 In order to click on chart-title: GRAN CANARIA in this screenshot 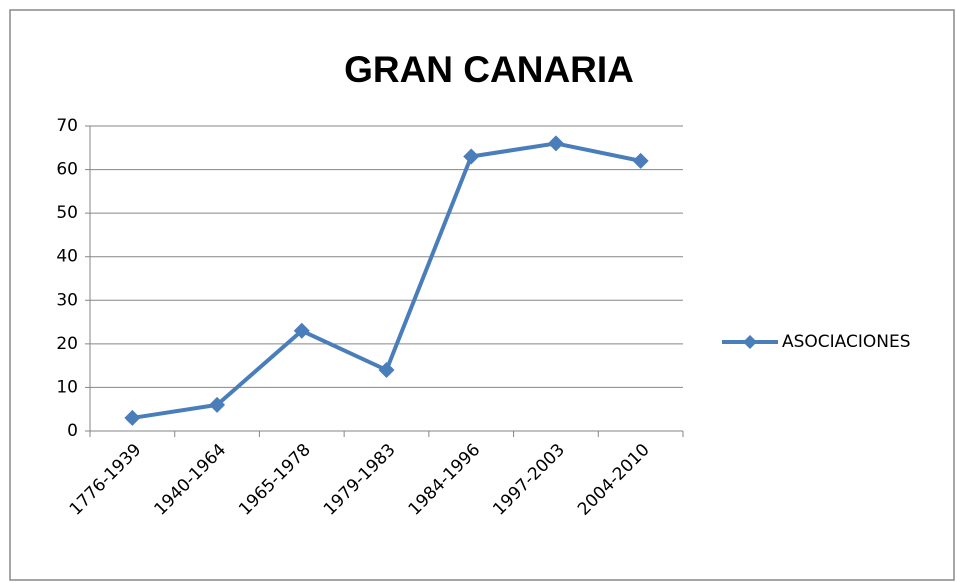, I will do `click(489, 69)`.